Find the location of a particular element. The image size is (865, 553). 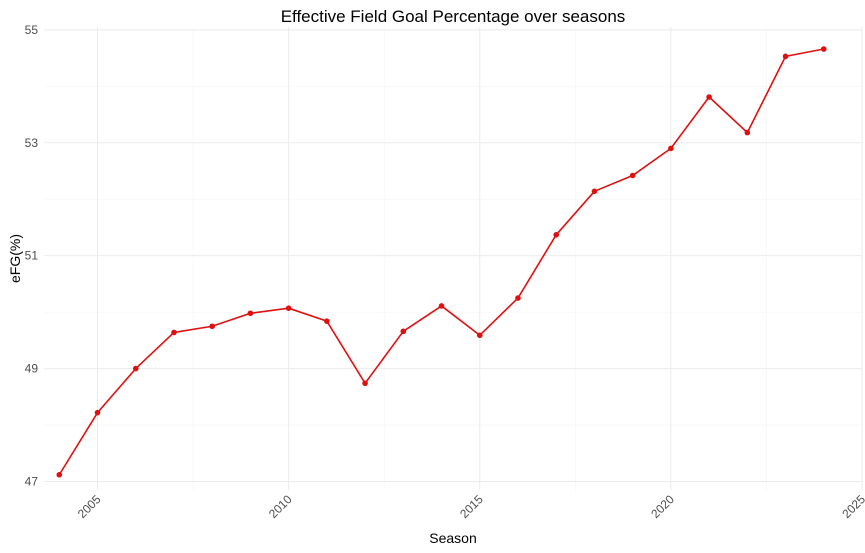

x-tick-label: 2025 is located at coordinates (852, 506).